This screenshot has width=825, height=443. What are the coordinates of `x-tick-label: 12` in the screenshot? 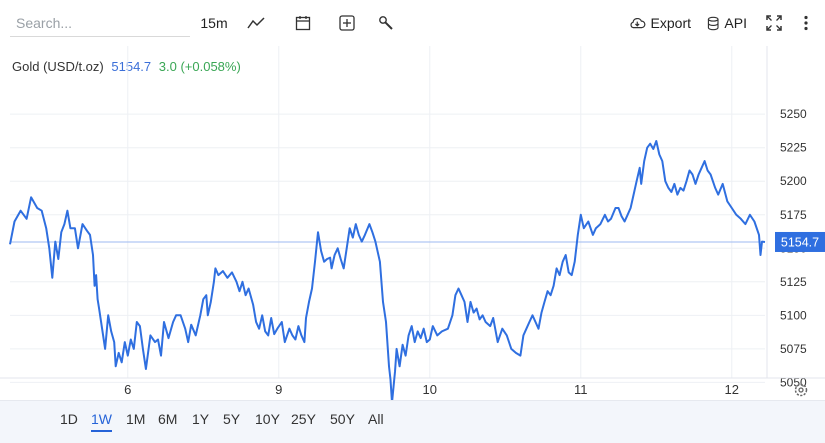 It's located at (732, 389).